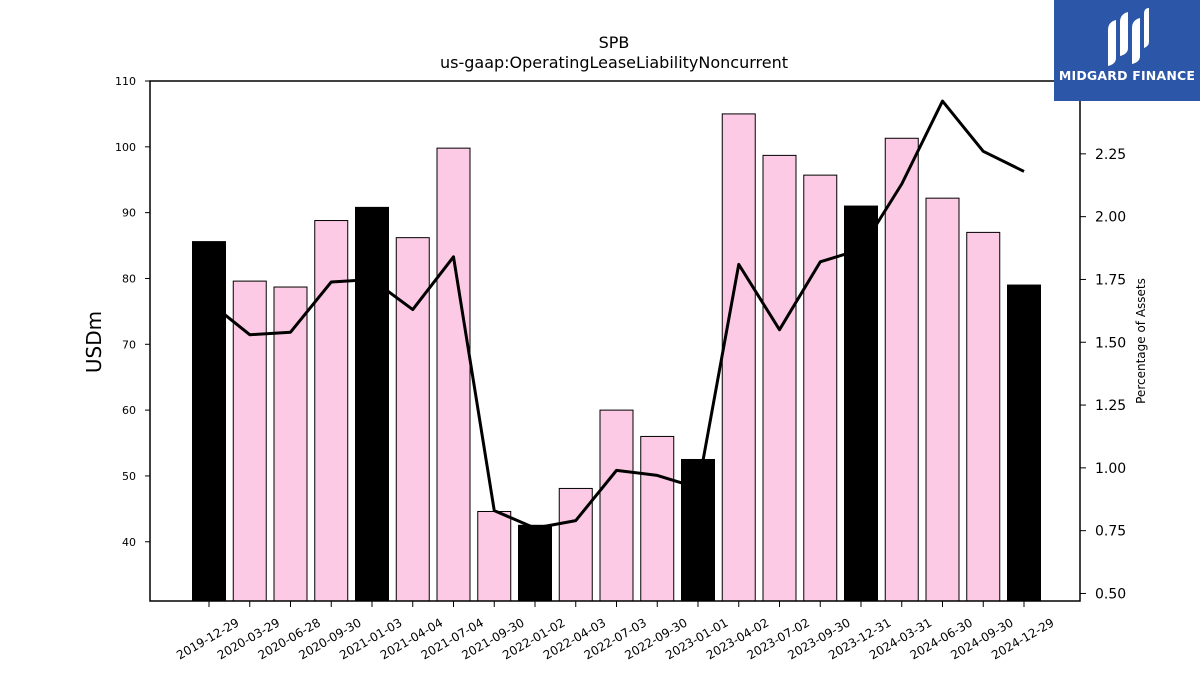 The width and height of the screenshot is (1200, 675). I want to click on y2-axis-label: Percentage of Assets, so click(1141, 341).